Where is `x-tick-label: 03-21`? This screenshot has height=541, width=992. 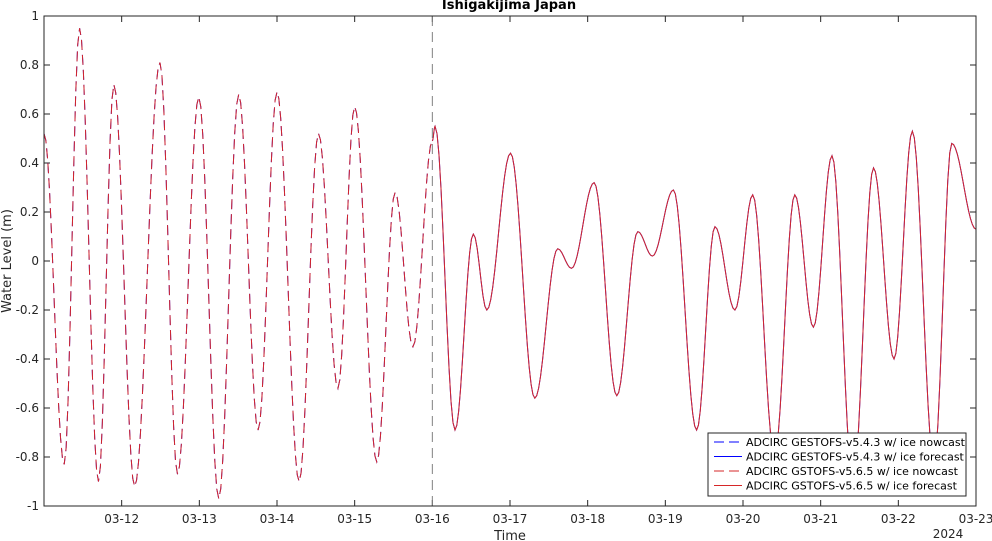
x-tick-label: 03-21 is located at coordinates (820, 519).